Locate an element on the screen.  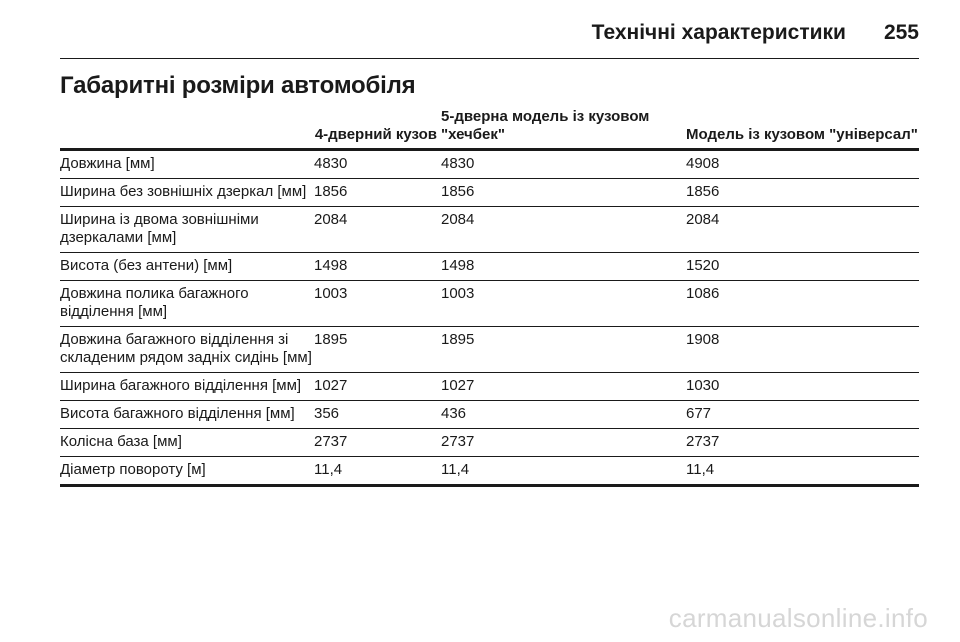
value-wagon: 1086 is located at coordinates (703, 293).